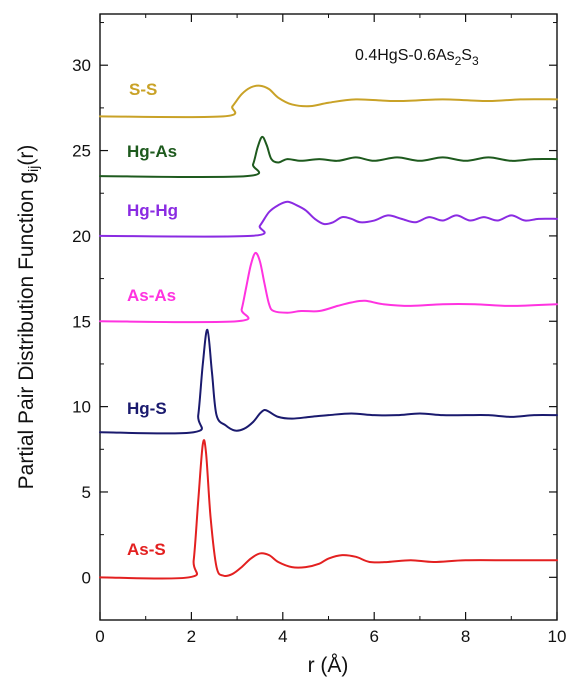  Describe the element at coordinates (465, 636) in the screenshot. I see `x-tick-label: 8` at that location.